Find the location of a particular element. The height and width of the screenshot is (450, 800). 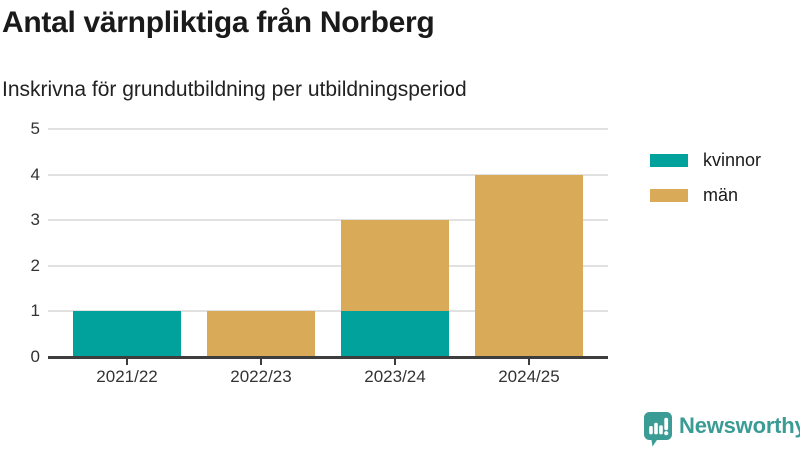

legend-swatch-man is located at coordinates (669, 195).